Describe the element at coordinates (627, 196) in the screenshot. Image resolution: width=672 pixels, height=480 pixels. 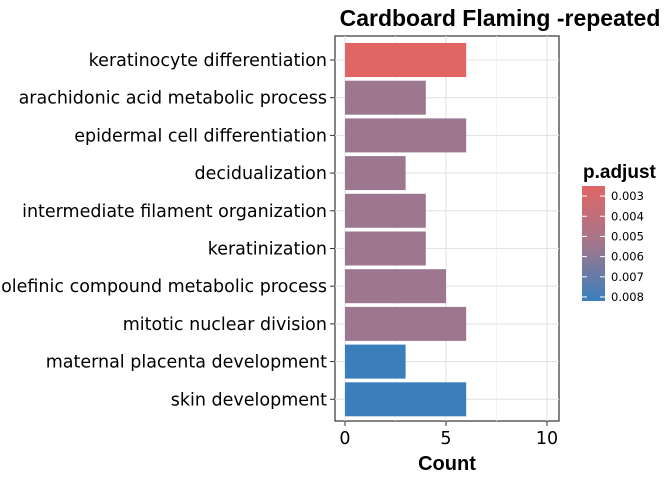
I see `legend-tick-label: 0.003` at that location.